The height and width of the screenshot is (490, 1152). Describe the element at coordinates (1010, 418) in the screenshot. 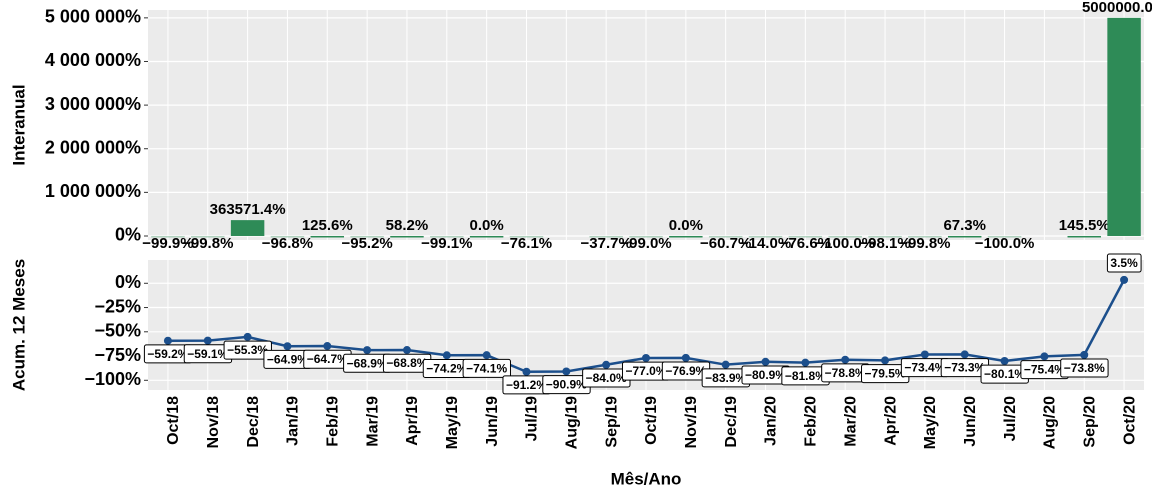

I see `x-tick-label: Jul/20` at that location.